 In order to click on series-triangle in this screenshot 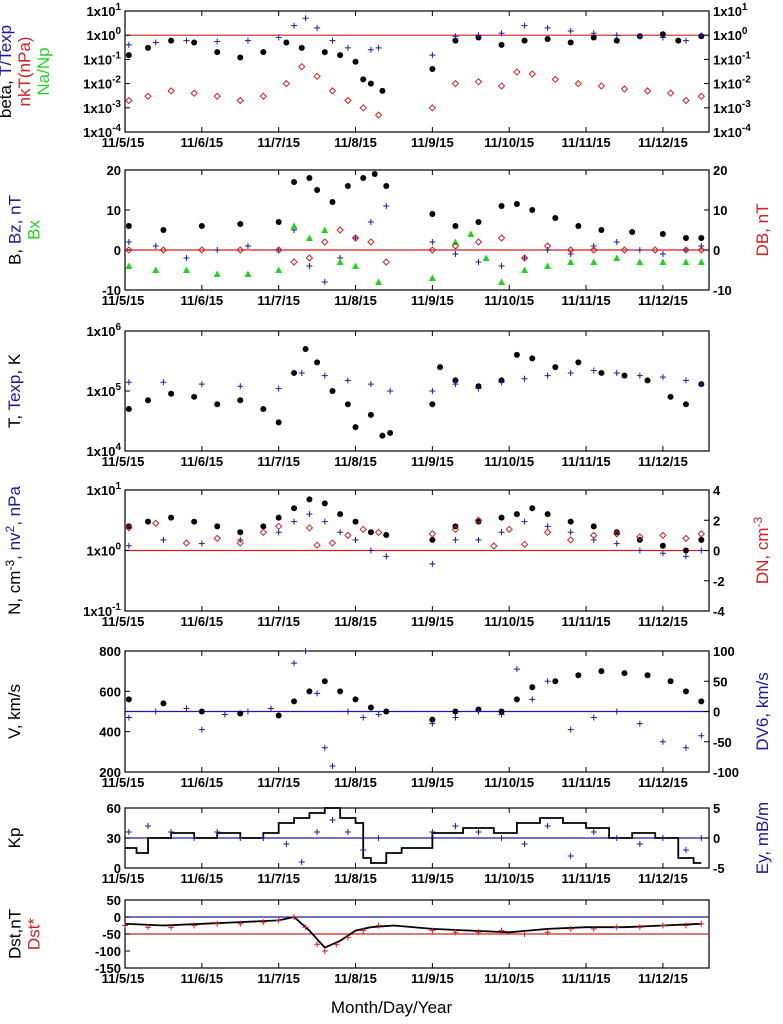, I will do `click(415, 253)`.